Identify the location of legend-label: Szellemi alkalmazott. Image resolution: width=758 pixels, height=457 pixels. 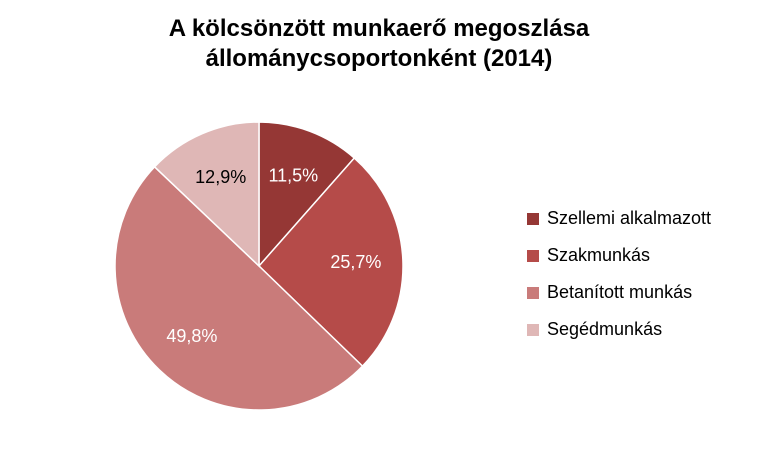
(629, 218).